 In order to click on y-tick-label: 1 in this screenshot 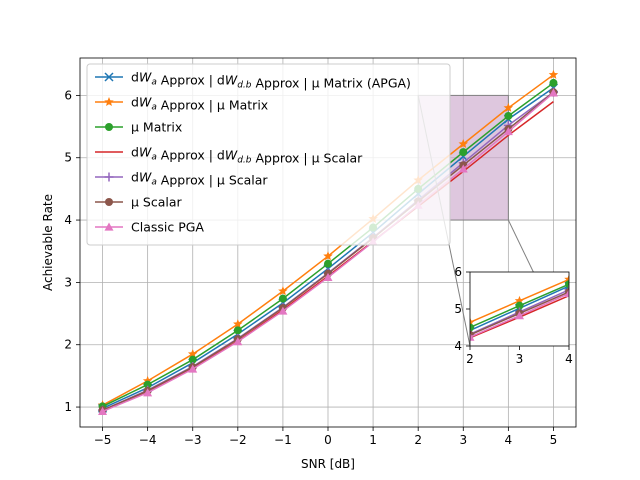, I will do `click(68, 407)`.